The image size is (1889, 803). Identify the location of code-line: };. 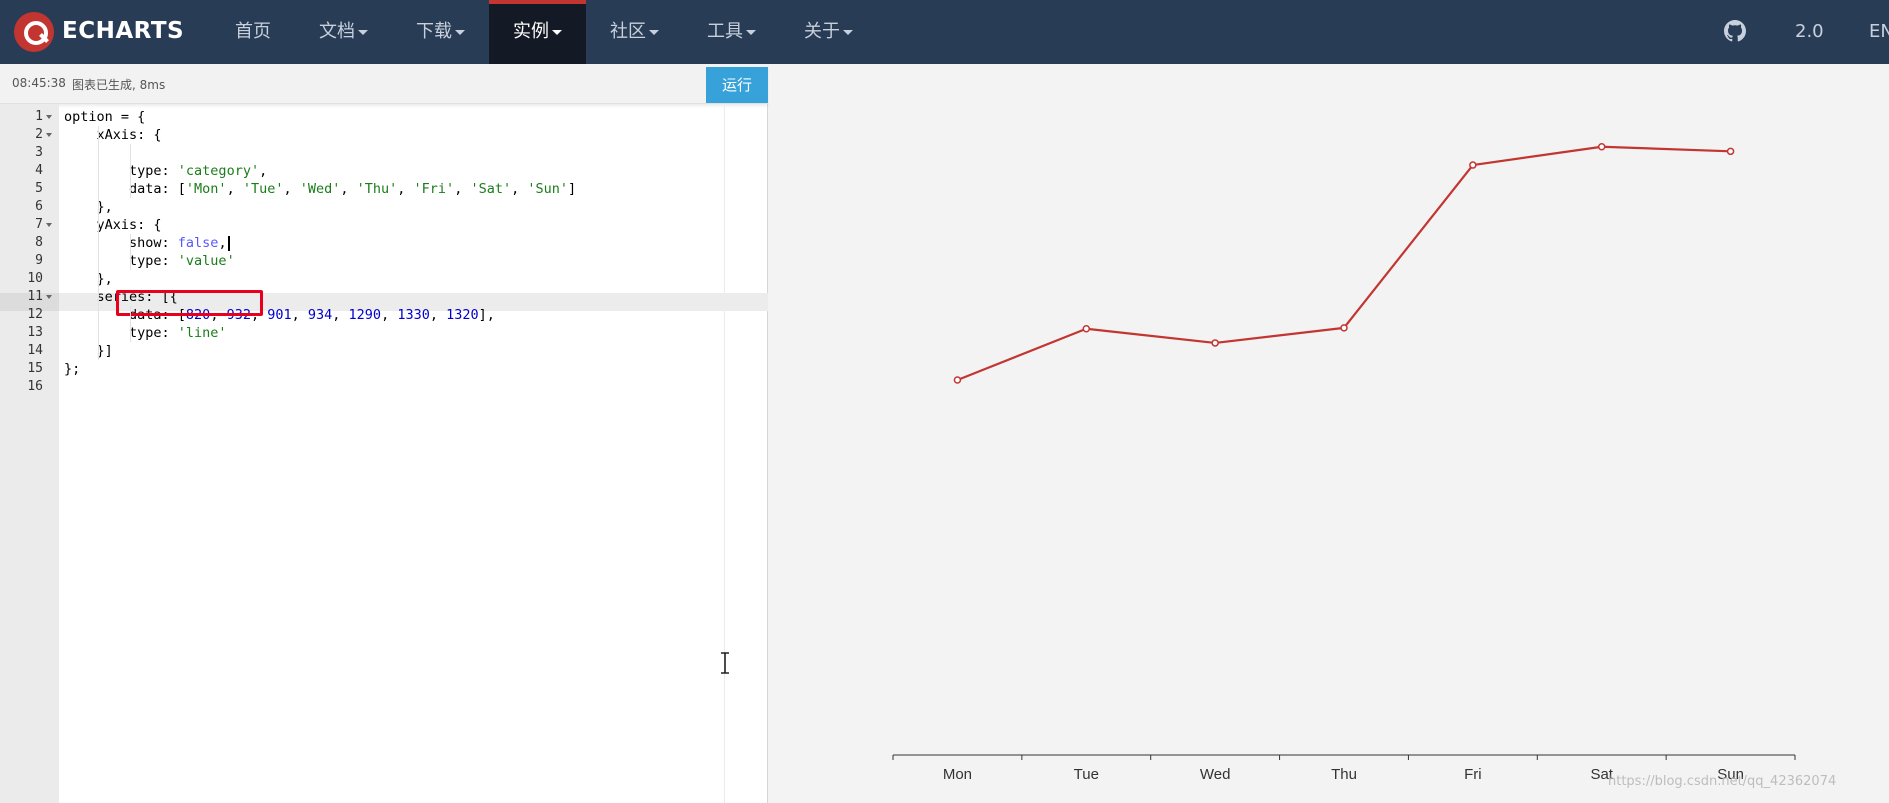
(72, 369).